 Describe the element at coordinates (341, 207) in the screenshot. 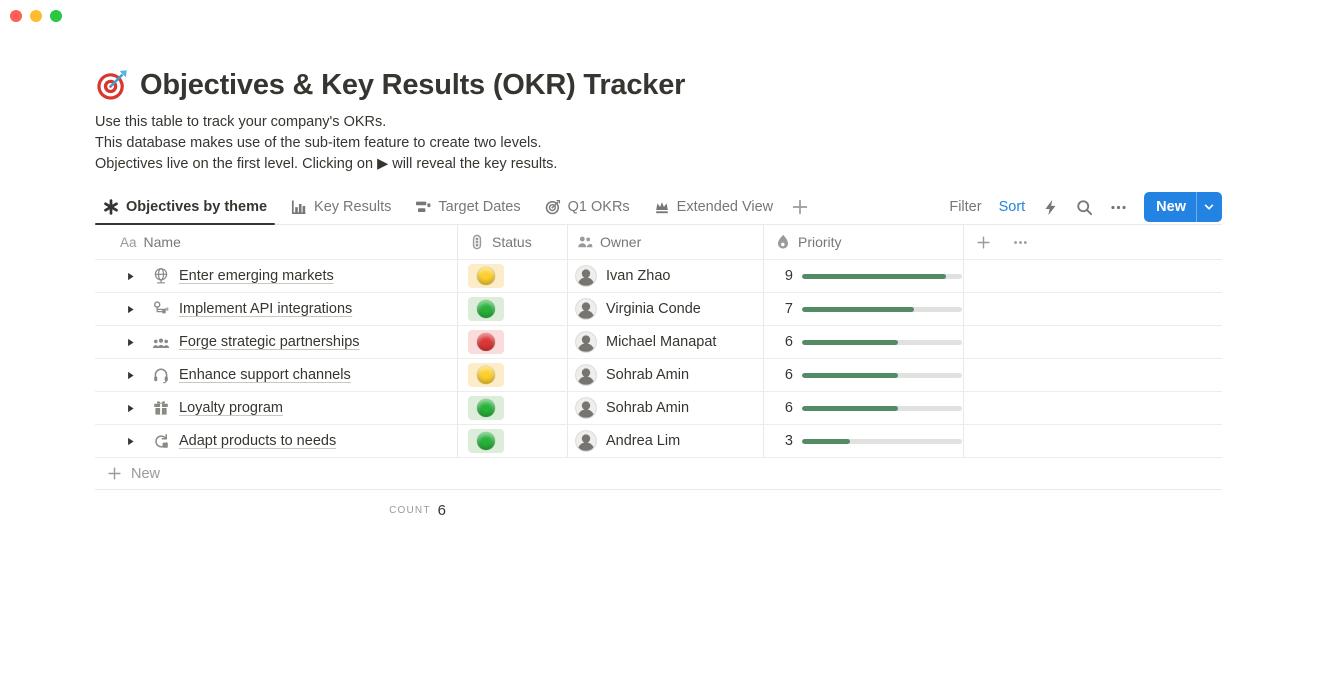

I see `tab-key-results: Key Results` at that location.